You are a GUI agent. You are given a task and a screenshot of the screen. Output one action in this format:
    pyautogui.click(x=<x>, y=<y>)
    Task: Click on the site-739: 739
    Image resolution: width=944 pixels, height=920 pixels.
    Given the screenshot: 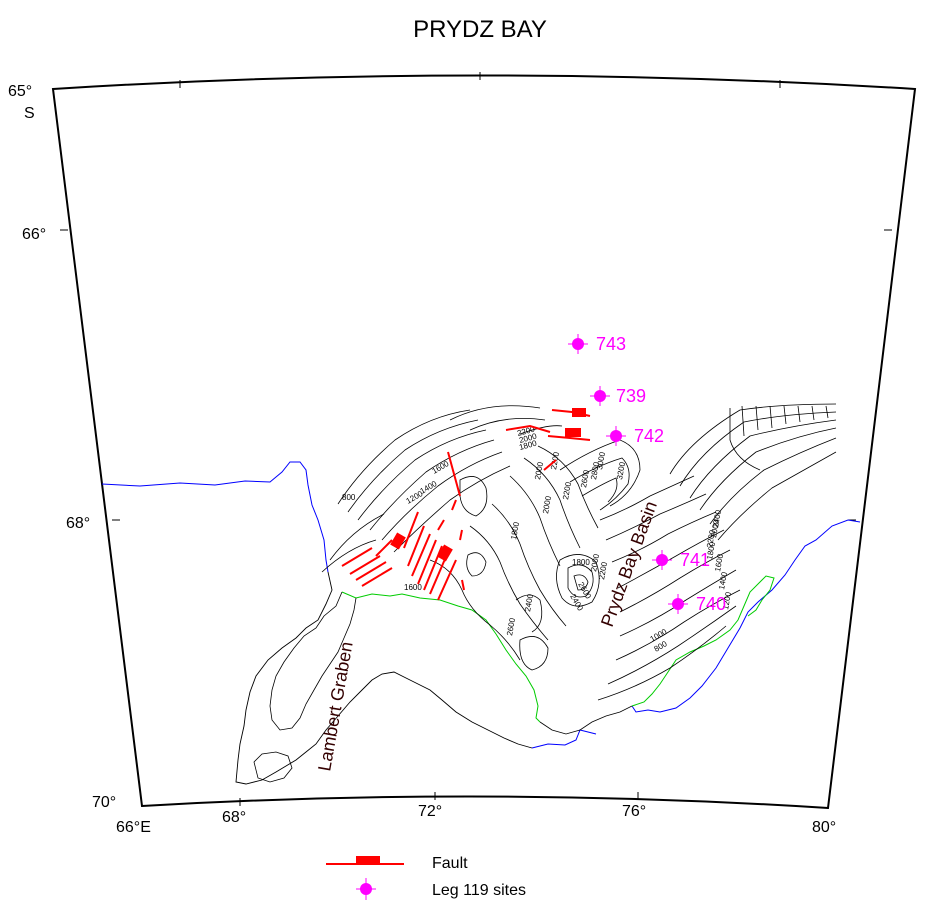 What is the action you would take?
    pyautogui.click(x=618, y=396)
    